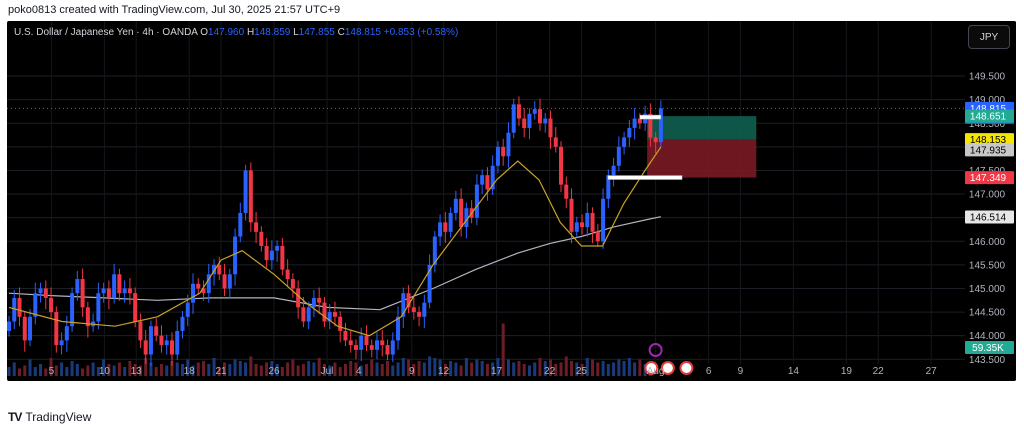 The width and height of the screenshot is (1024, 430). I want to click on currency-button: JPY, so click(989, 37).